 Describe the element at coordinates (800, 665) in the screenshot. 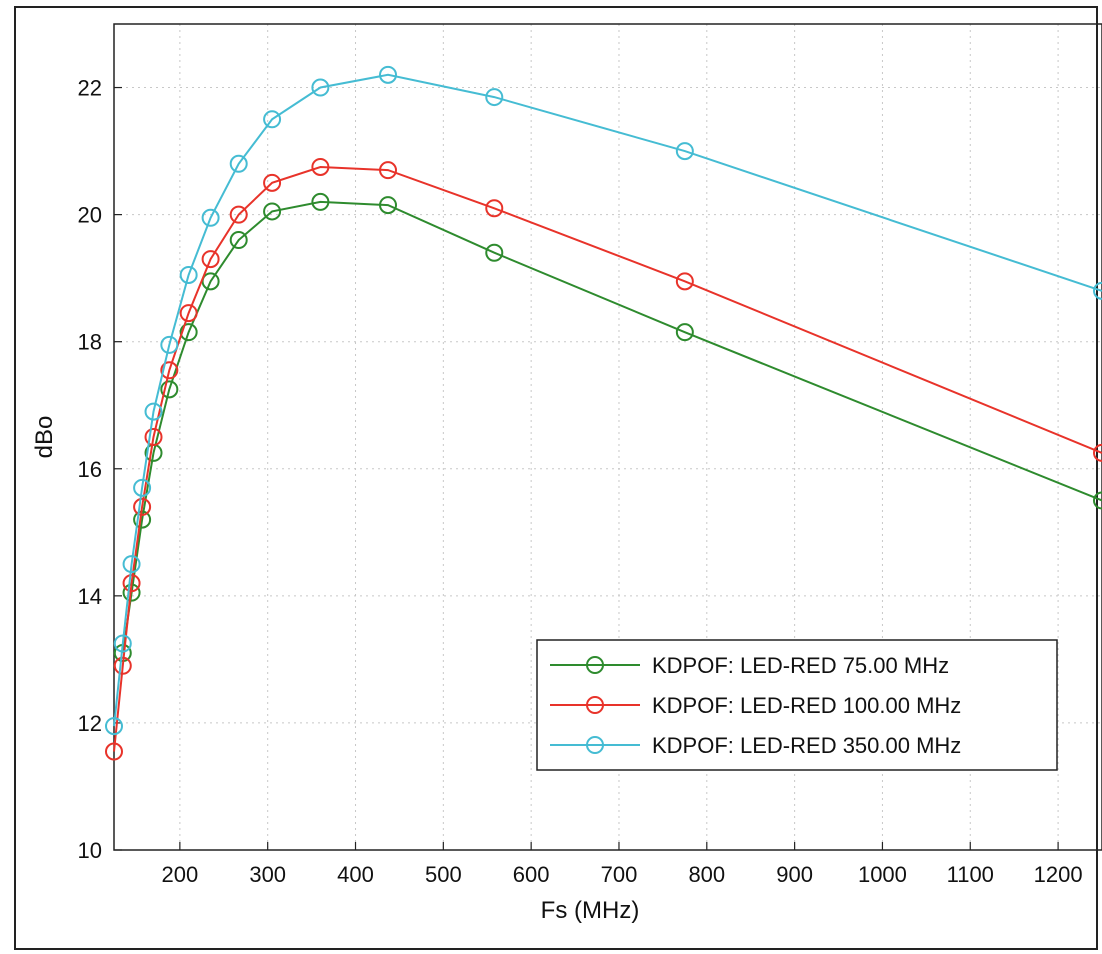

I see `legend-label: KDPOF: LED-RED 75.00 MHz` at that location.